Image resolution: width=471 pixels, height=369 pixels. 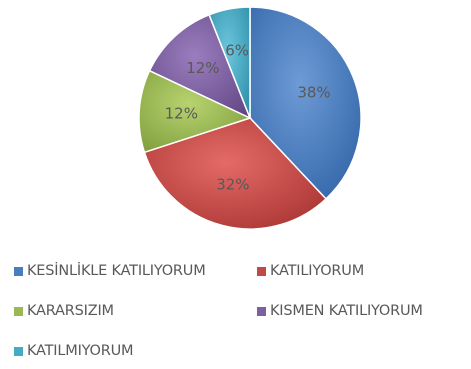 I want to click on legend-item-kararsizim: KARARSIZIM, so click(x=64, y=311).